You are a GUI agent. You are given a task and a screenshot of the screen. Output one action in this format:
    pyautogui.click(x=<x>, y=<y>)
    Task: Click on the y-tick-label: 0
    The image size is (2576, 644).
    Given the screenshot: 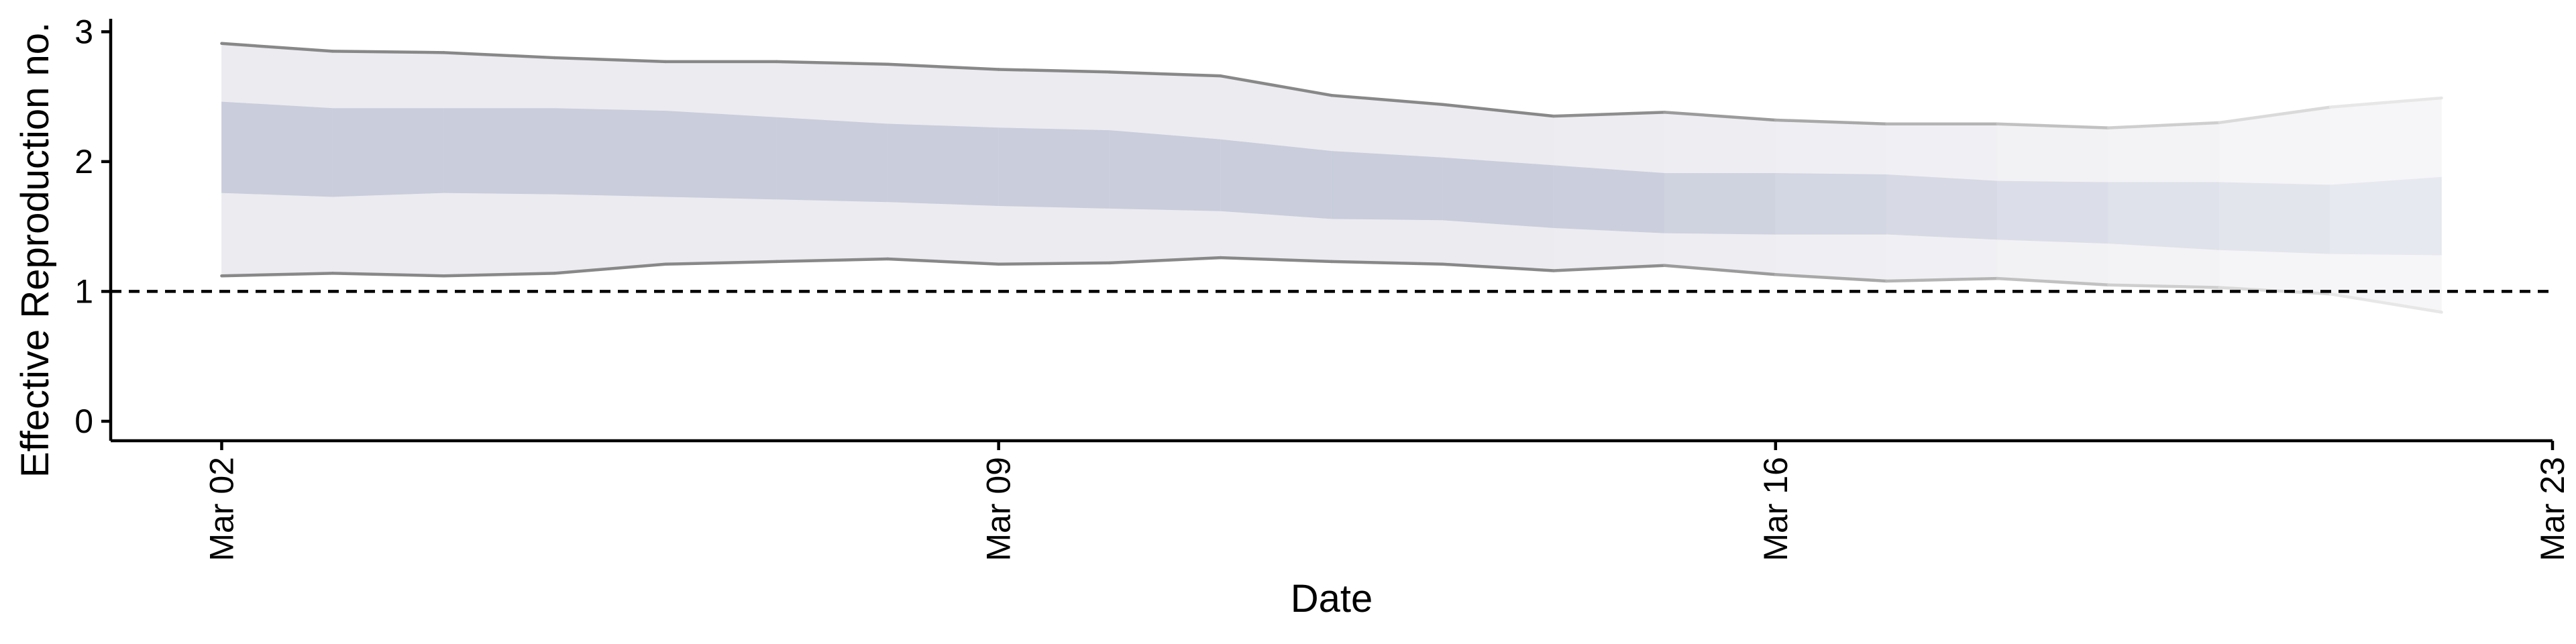 What is the action you would take?
    pyautogui.click(x=83, y=421)
    